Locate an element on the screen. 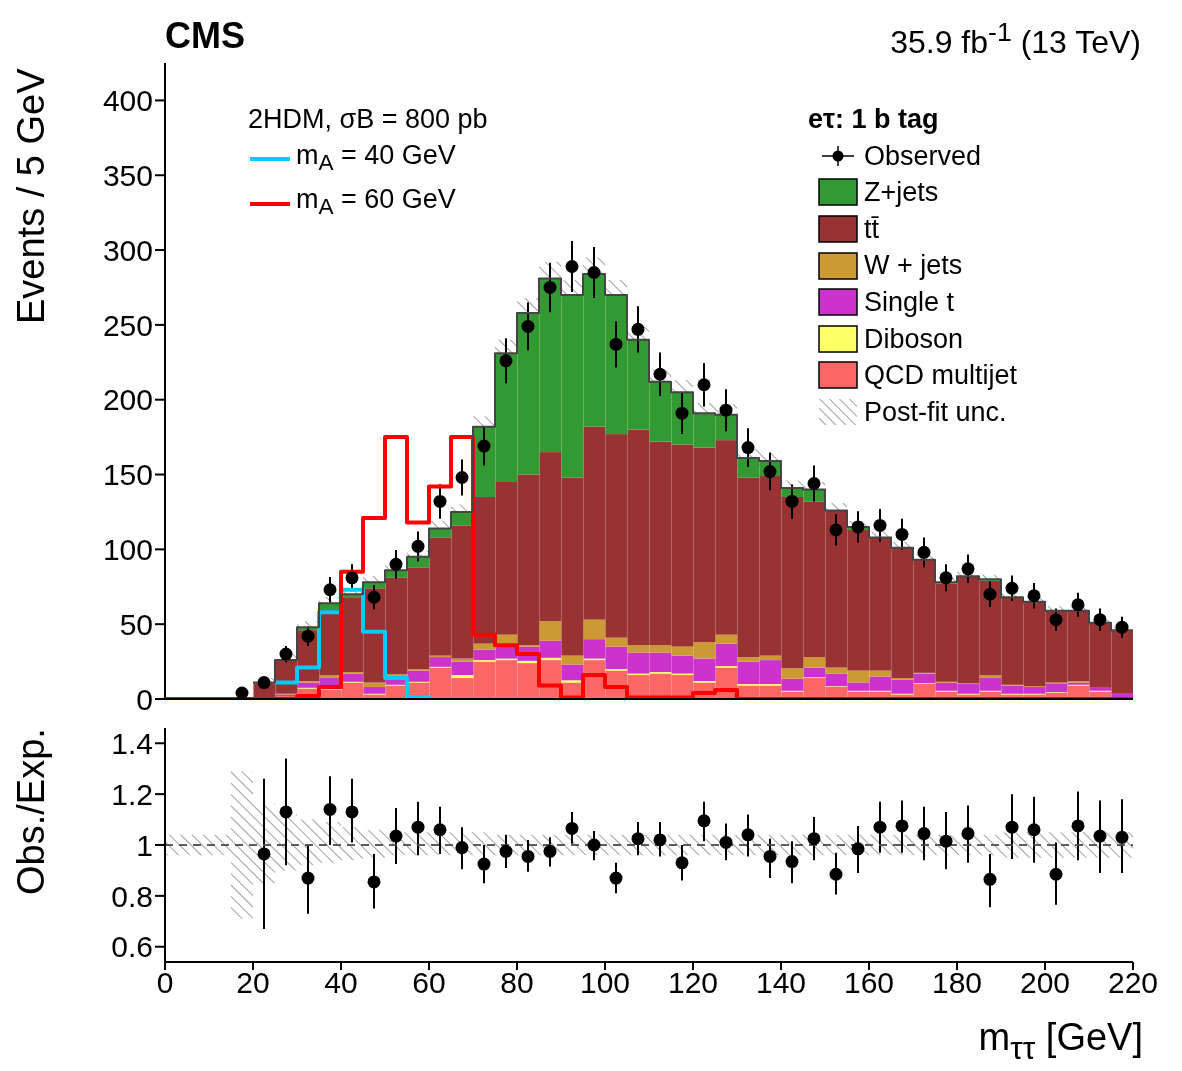  legend-label: m$_{A}$ = 40 GeV is located at coordinates (376, 158).